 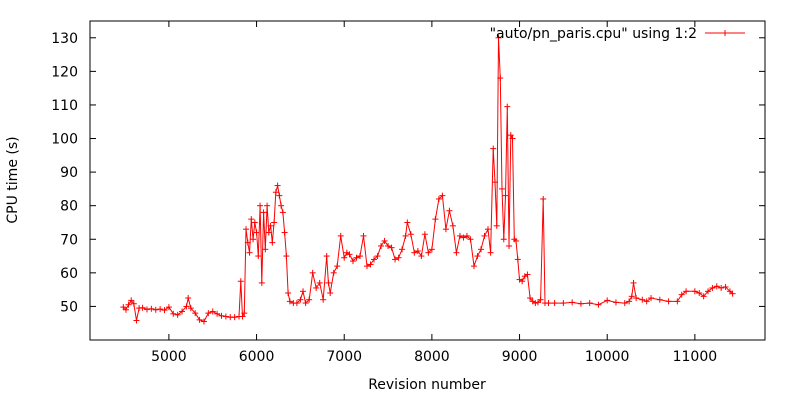 I want to click on y-tick-label: 130, so click(x=64, y=39).